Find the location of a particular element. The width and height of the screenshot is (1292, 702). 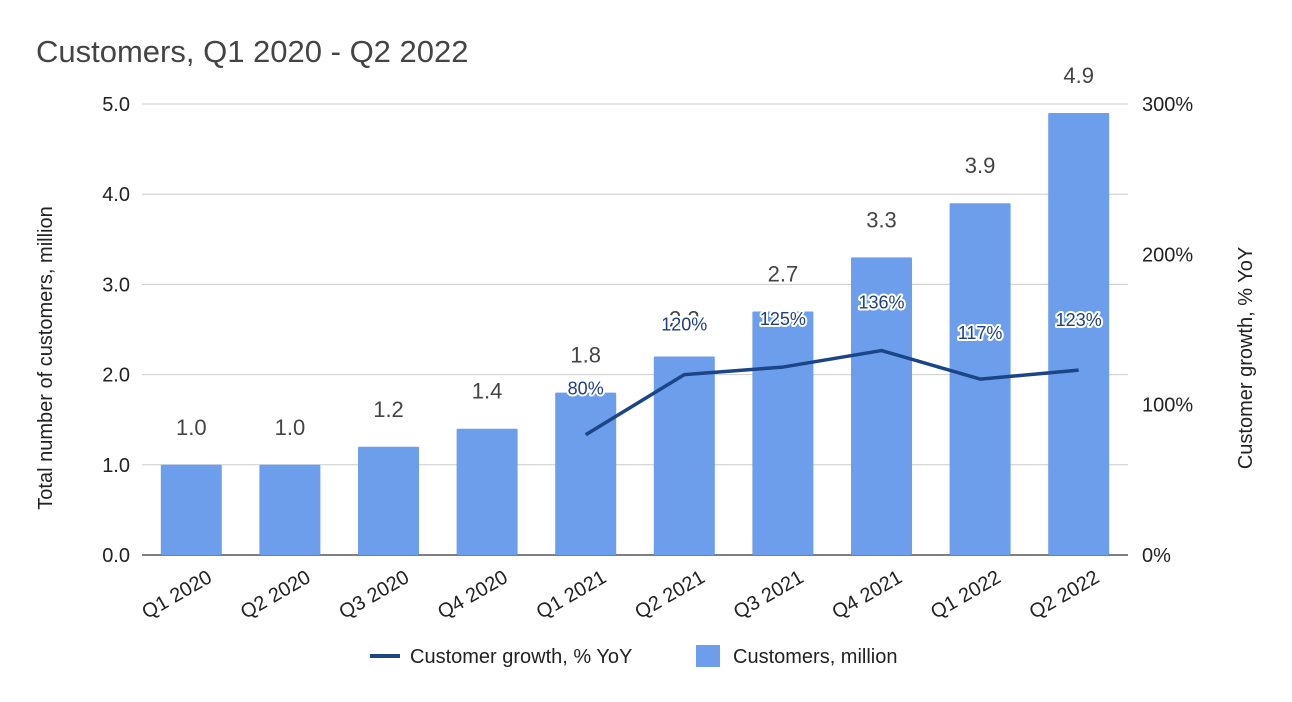

x-tick-label: Q3 2020 is located at coordinates (374, 594).